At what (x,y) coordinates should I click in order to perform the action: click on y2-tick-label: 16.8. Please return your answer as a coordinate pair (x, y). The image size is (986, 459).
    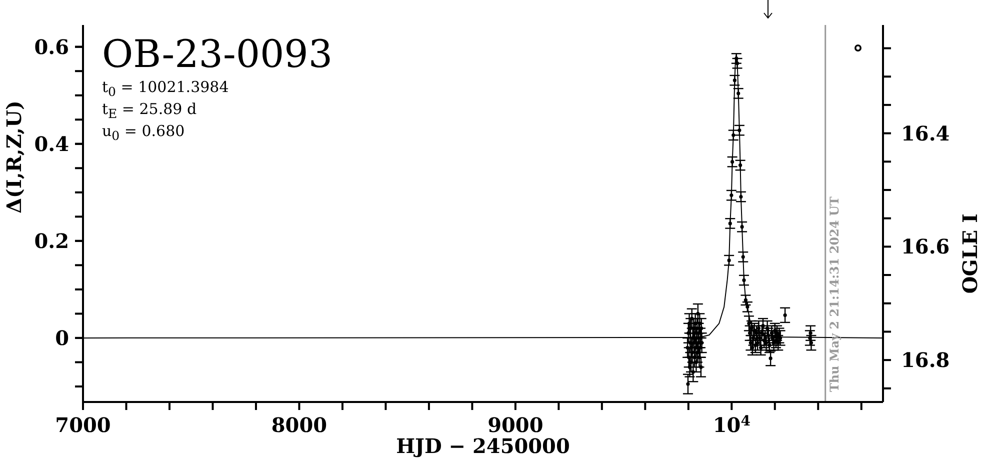
    Looking at the image, I should click on (925, 360).